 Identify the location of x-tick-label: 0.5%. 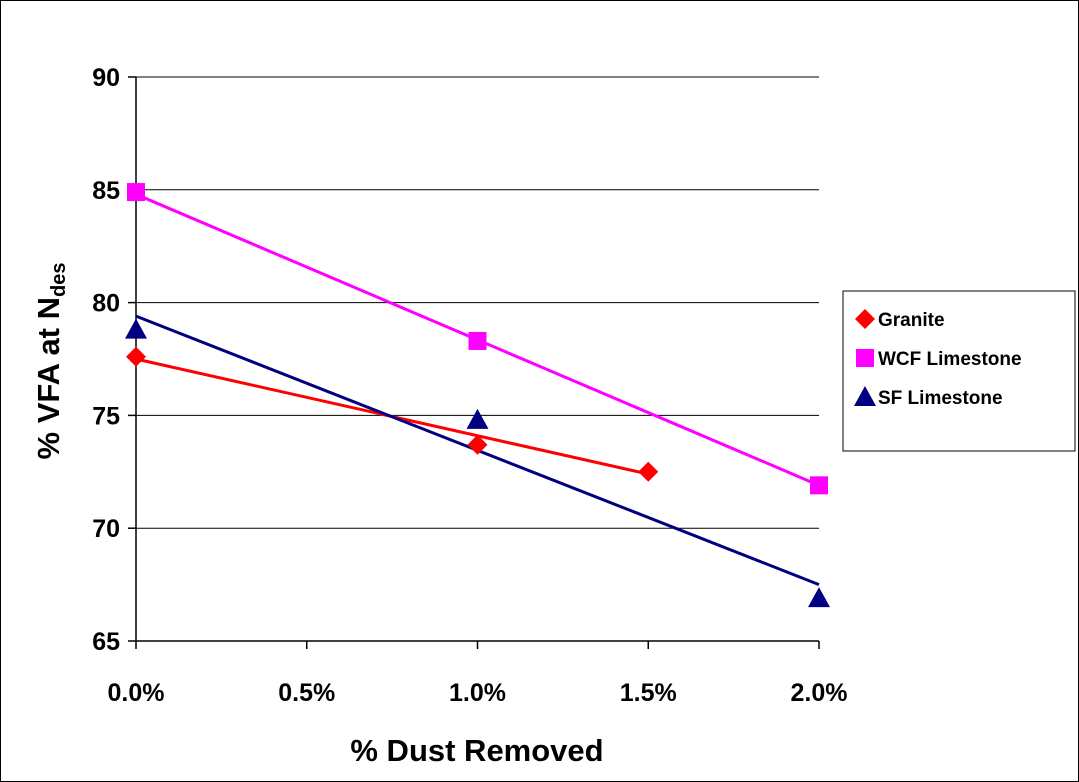
(306, 693).